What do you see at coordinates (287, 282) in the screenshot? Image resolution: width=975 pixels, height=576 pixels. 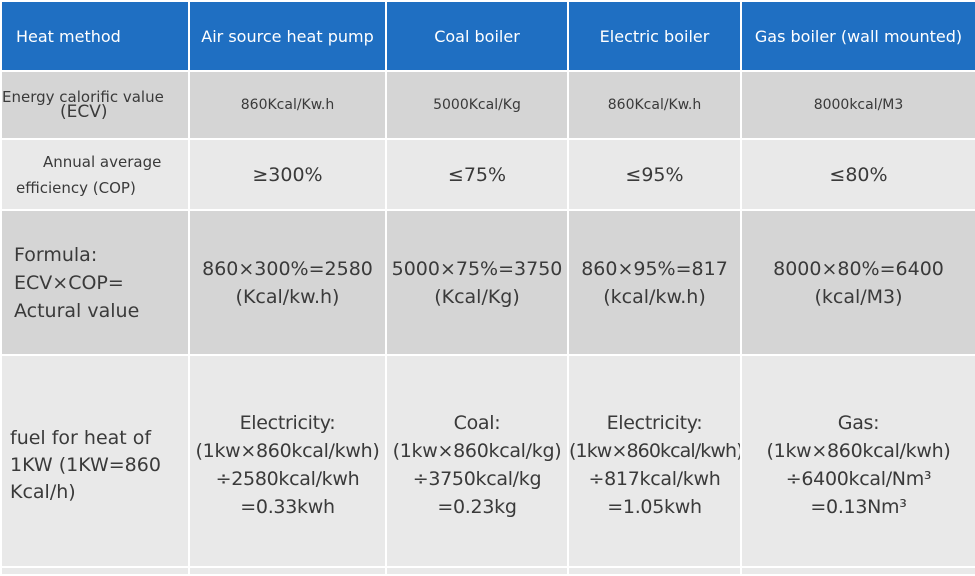 I see `formula-cell-heat-pump: 860×300%=2580 (Kcal/kw.h)` at bounding box center [287, 282].